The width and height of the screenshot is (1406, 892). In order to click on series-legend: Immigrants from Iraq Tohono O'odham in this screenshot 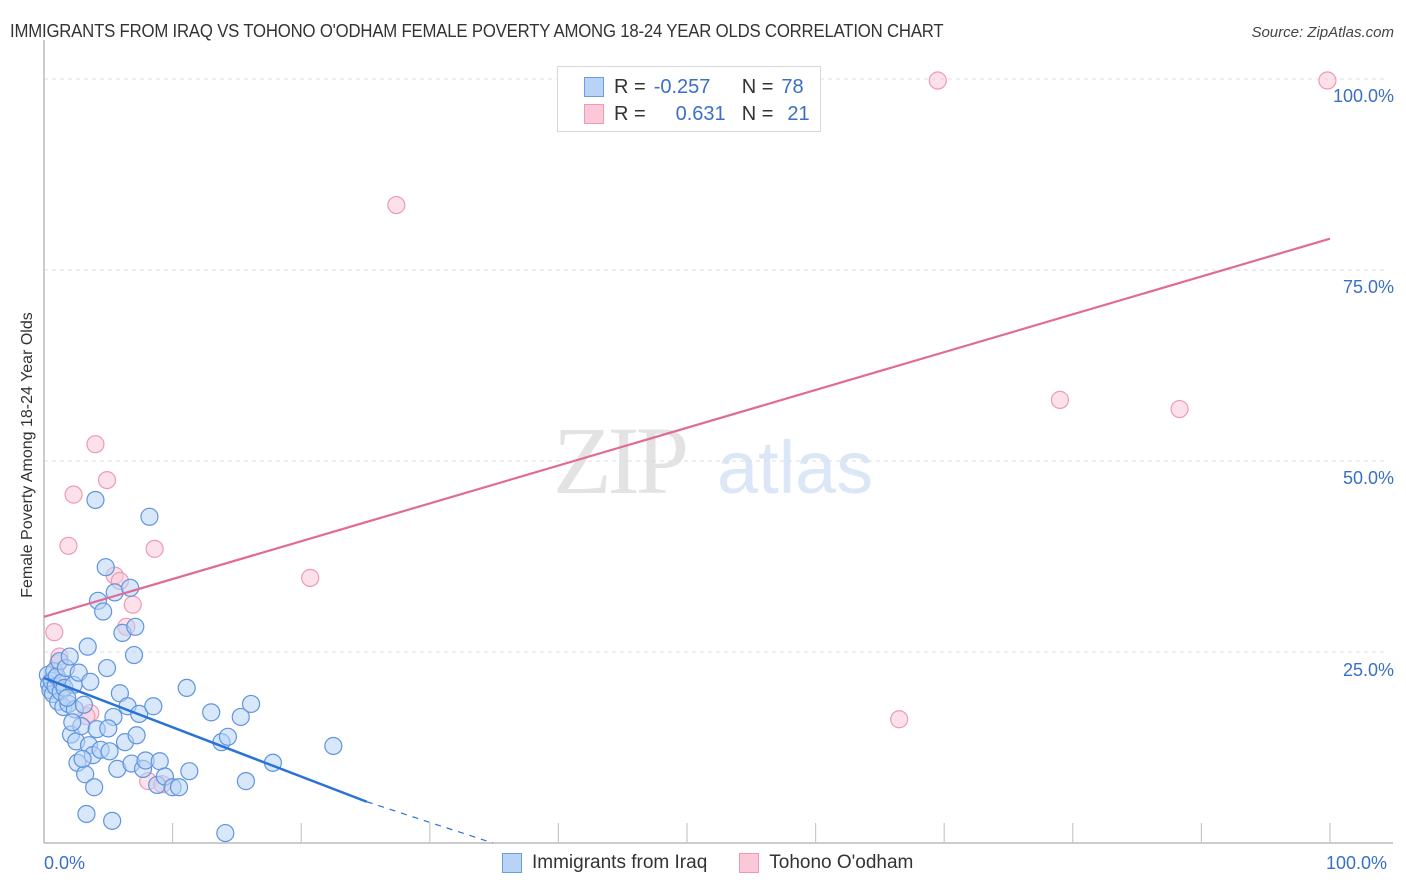, I will do `click(707, 863)`.